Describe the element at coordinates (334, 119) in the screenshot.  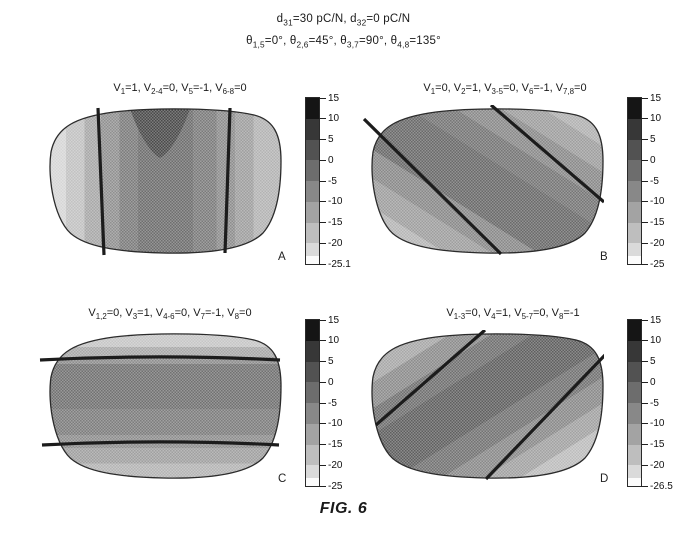
I see `tick-label: 10` at that location.